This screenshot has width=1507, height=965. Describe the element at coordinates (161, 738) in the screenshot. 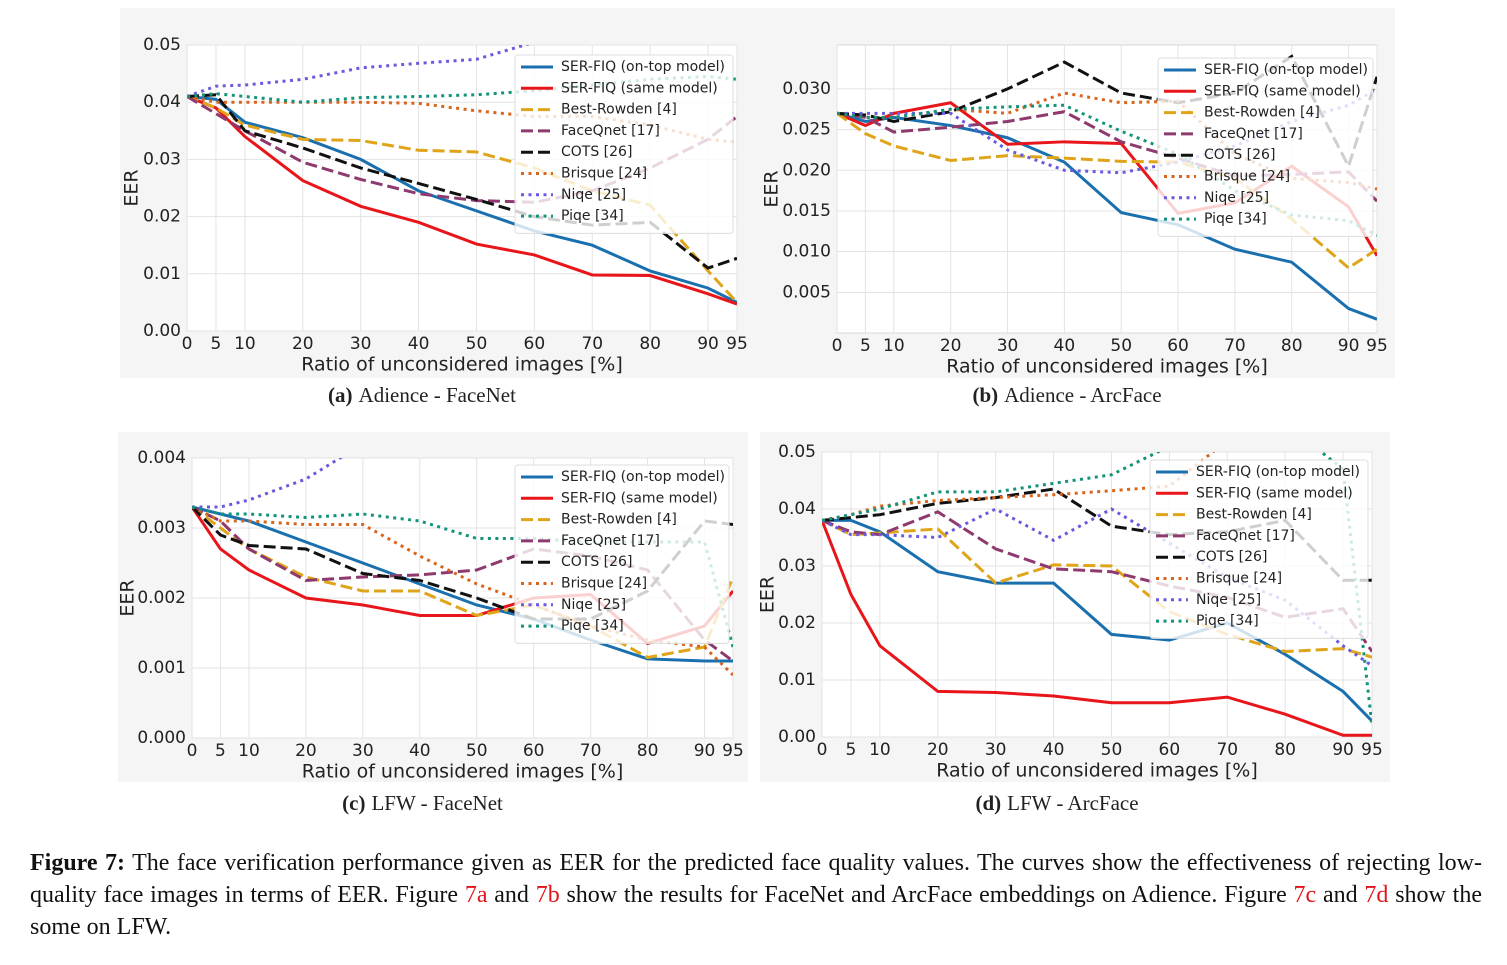

I see `y-tick-label: 0.000` at that location.